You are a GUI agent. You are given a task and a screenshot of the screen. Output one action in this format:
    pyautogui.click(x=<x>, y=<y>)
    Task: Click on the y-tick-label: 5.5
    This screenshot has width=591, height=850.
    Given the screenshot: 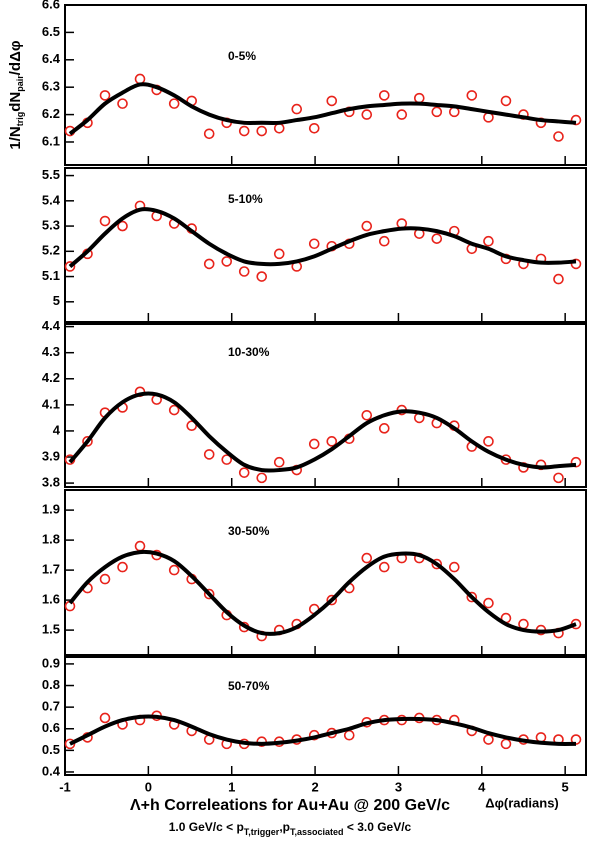 What is the action you would take?
    pyautogui.click(x=51, y=174)
    